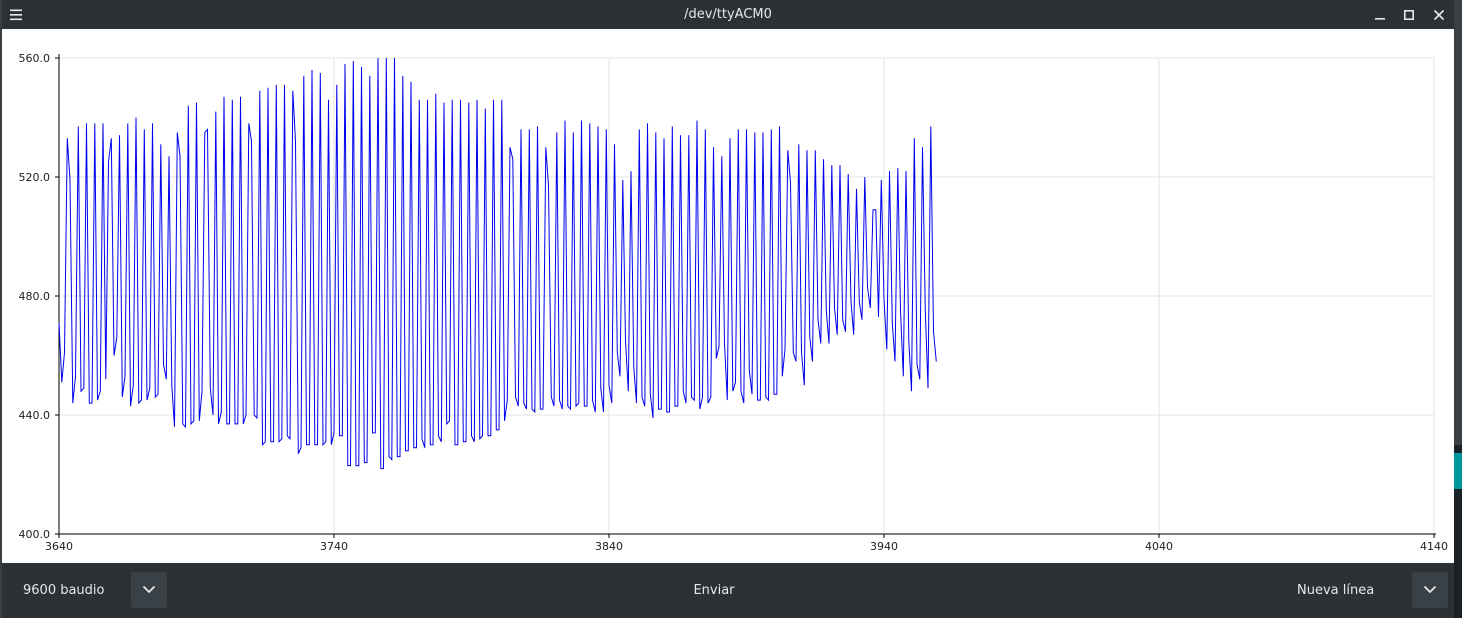 Image resolution: width=1462 pixels, height=618 pixels. What do you see at coordinates (16, 14) in the screenshot?
I see `hamburger-menu-icon` at bounding box center [16, 14].